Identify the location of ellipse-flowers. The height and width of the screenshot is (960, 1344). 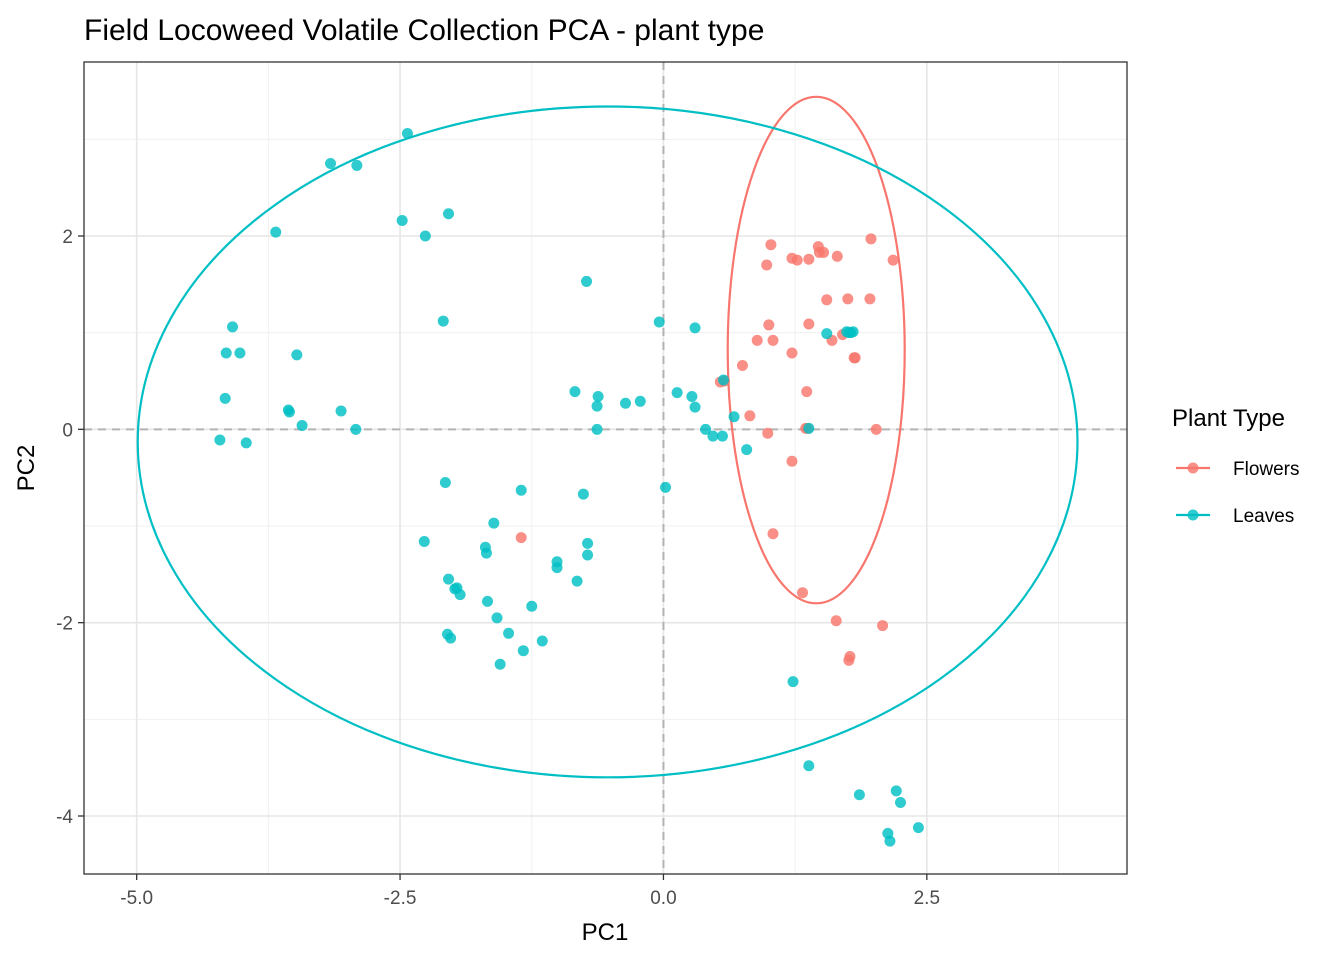
(816, 350).